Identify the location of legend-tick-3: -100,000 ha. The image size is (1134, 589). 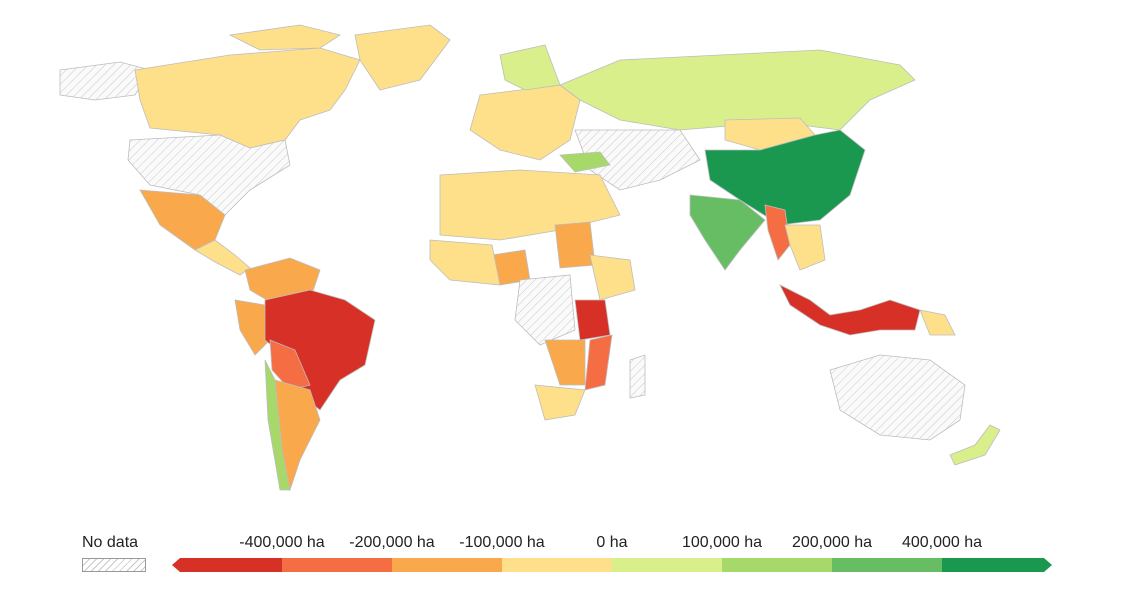
(502, 542).